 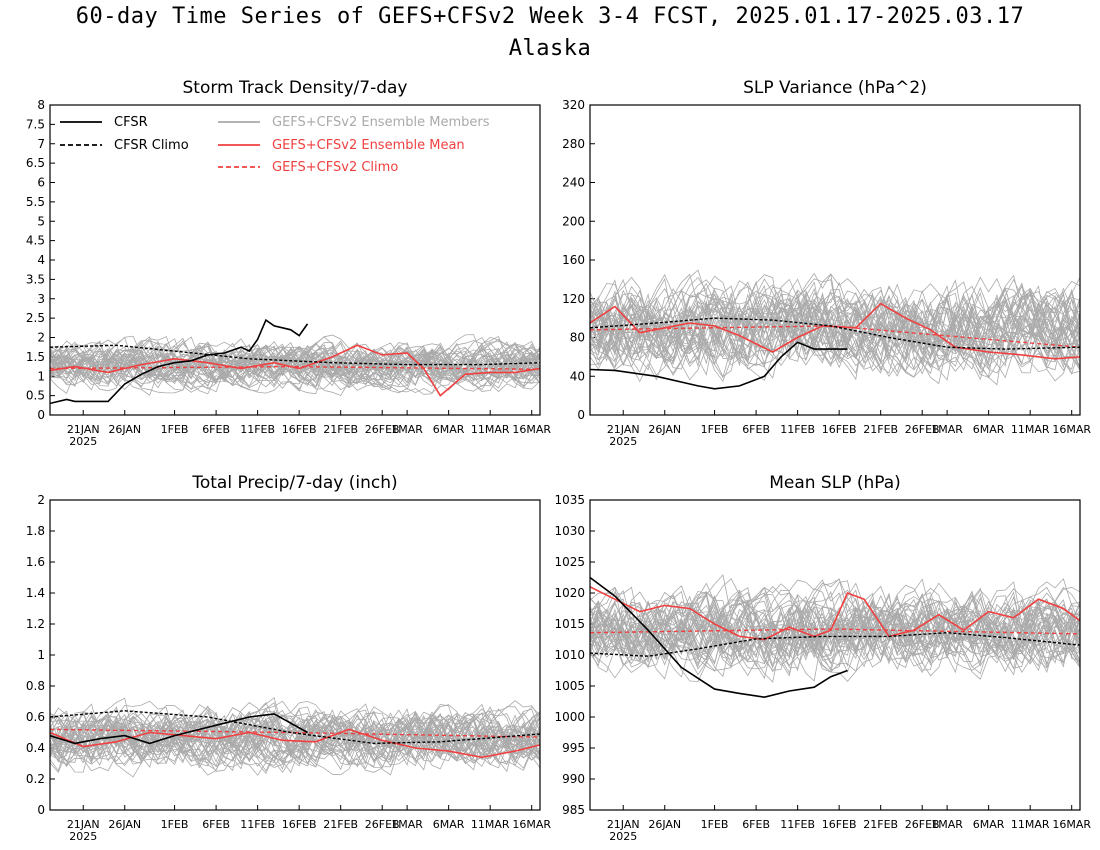 What do you see at coordinates (41, 260) in the screenshot?
I see `y-tick-label: 4` at bounding box center [41, 260].